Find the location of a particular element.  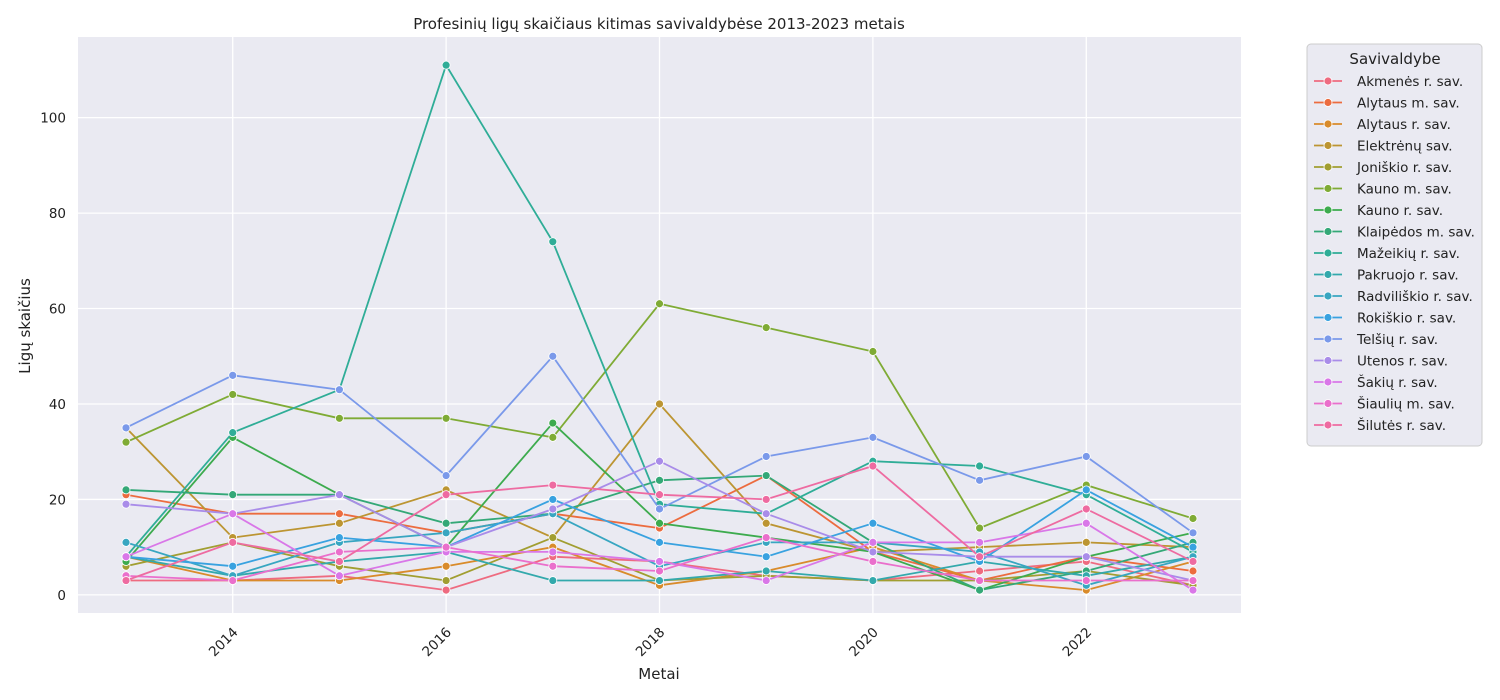

legend-box is located at coordinates (1394, 245).